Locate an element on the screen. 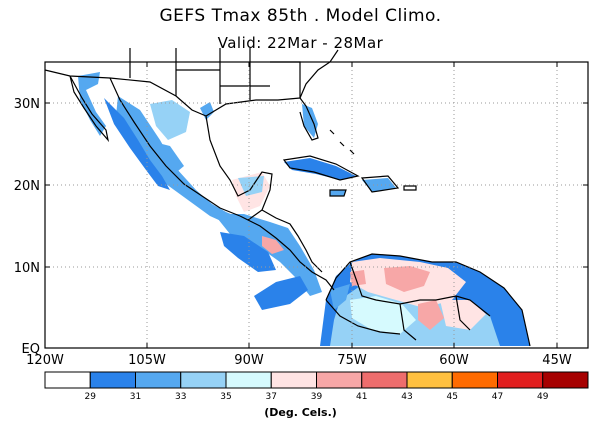 The height and width of the screenshot is (431, 601). map-title: GEFS Tmax 85th . Model Climo. is located at coordinates (300, 16).